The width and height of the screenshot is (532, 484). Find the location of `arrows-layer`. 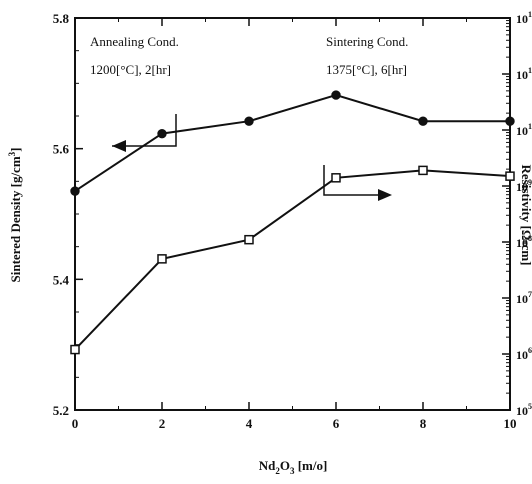

arrows-layer is located at coordinates (252, 157).